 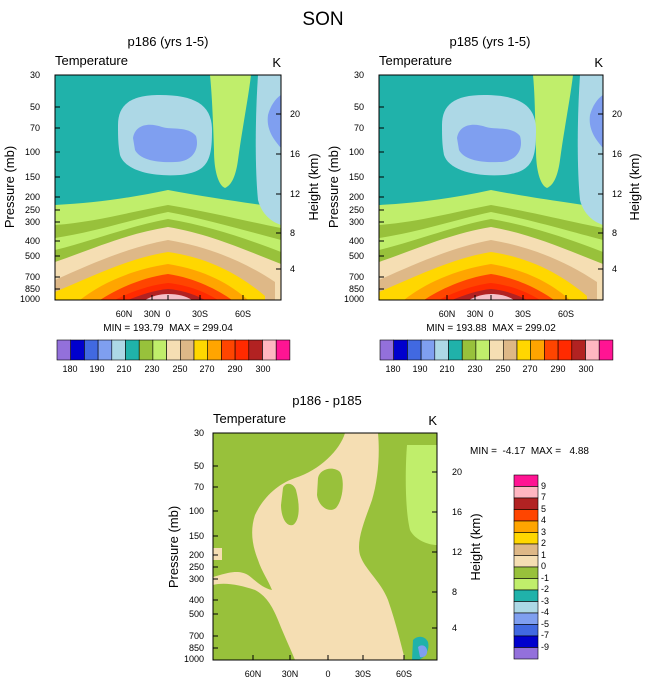 I want to click on chart-title: p186 - p185, so click(x=326, y=400).